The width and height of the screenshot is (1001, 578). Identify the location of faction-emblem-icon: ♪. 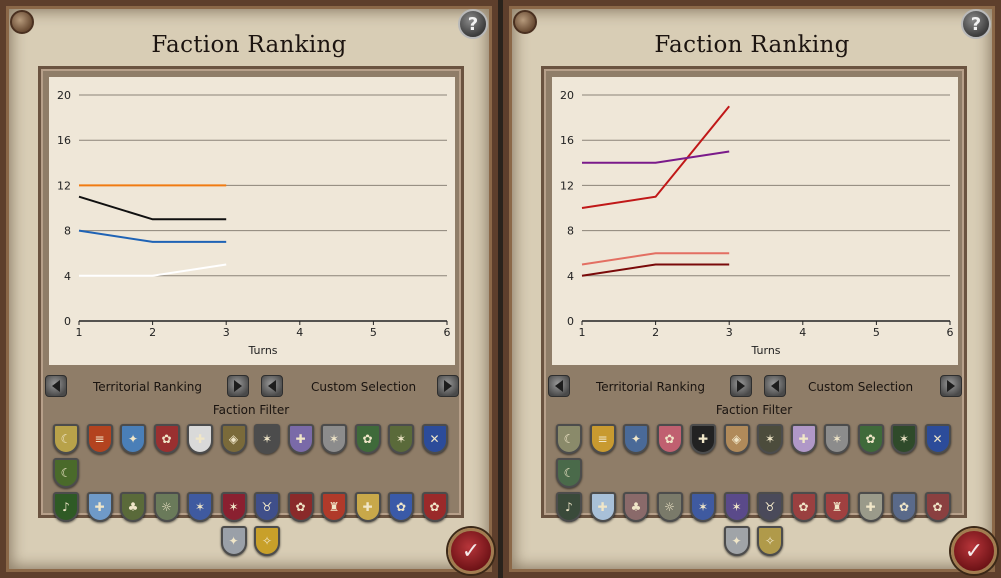
(66, 507).